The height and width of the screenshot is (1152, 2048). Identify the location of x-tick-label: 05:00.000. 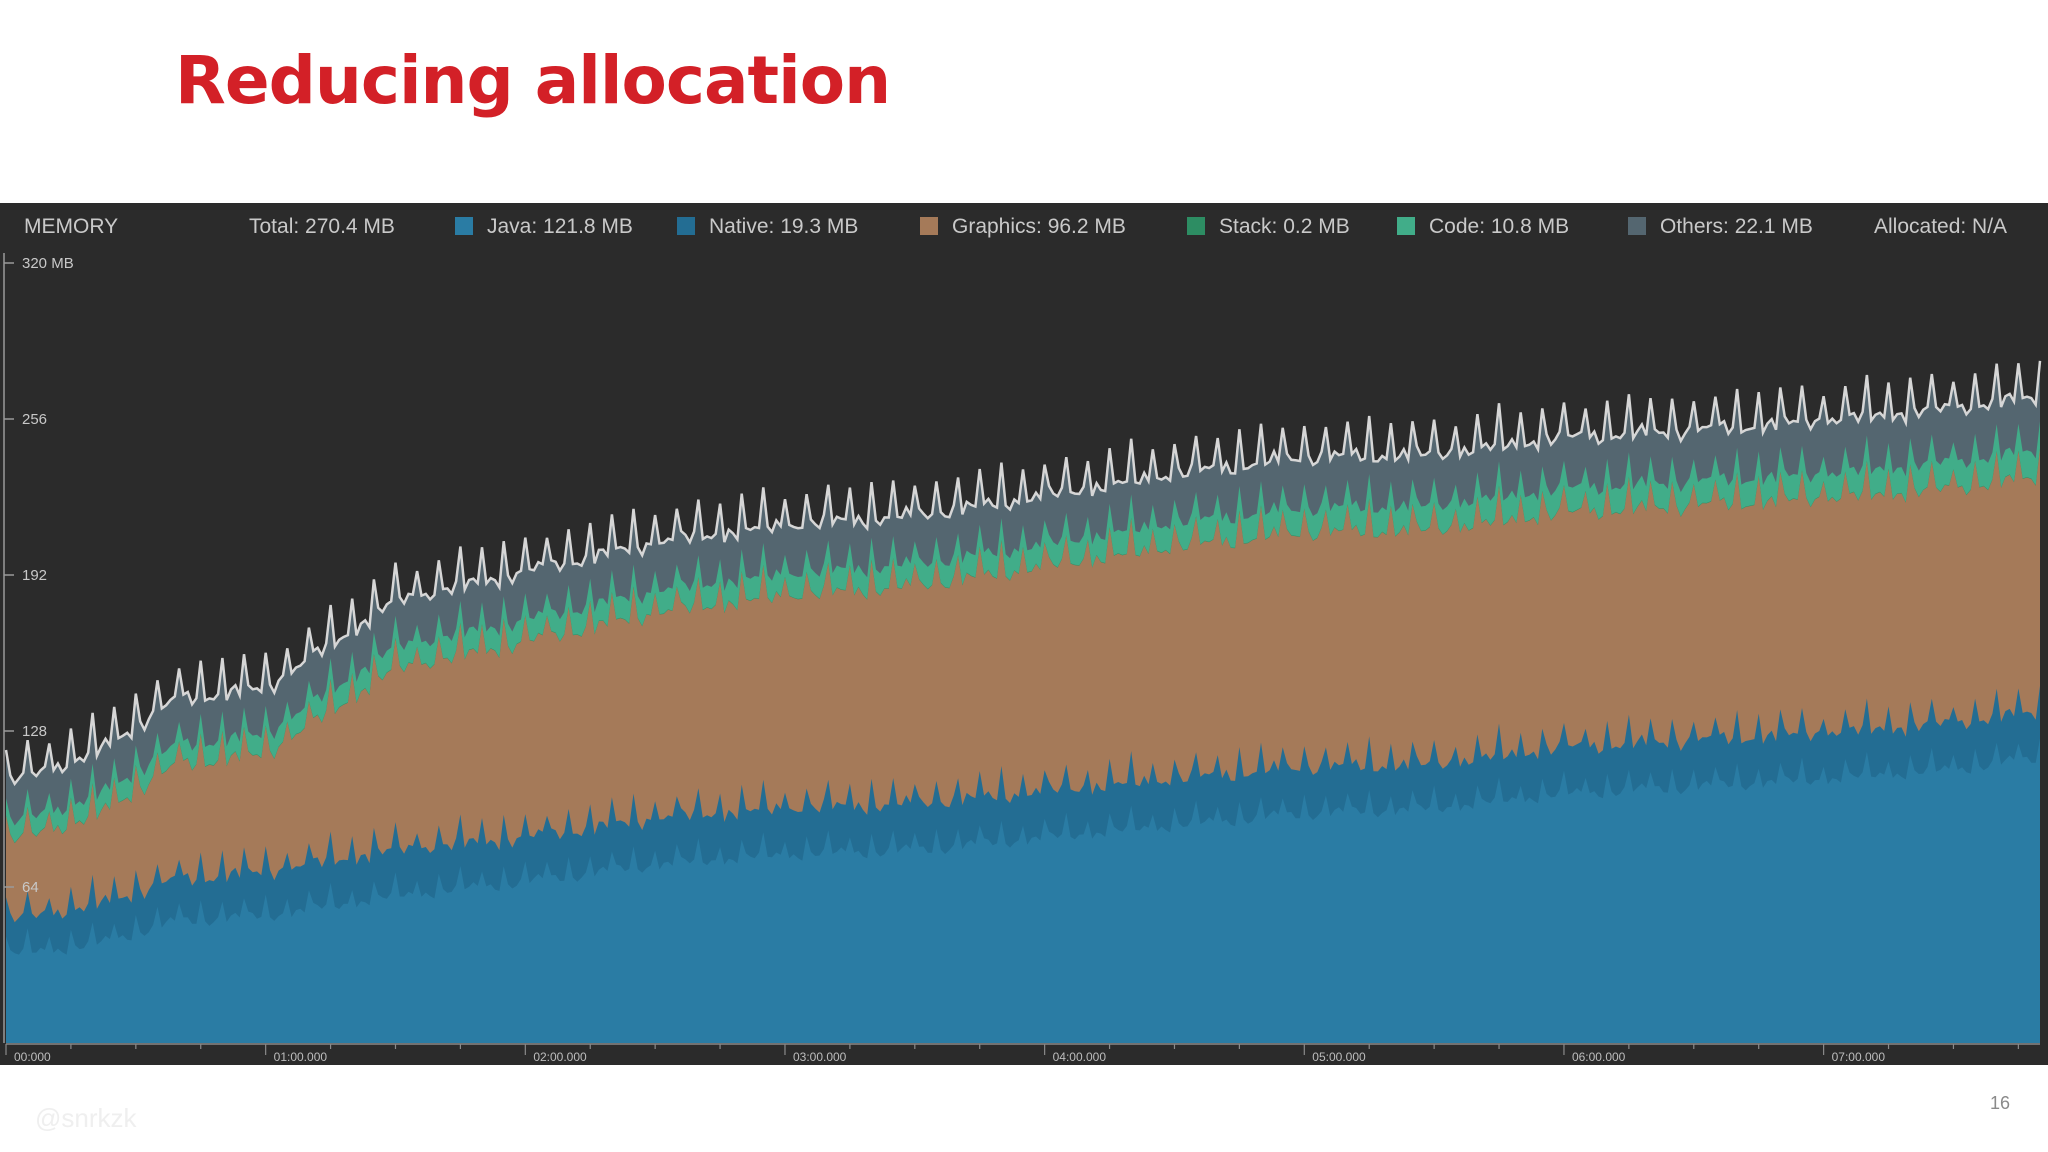
(1339, 1057).